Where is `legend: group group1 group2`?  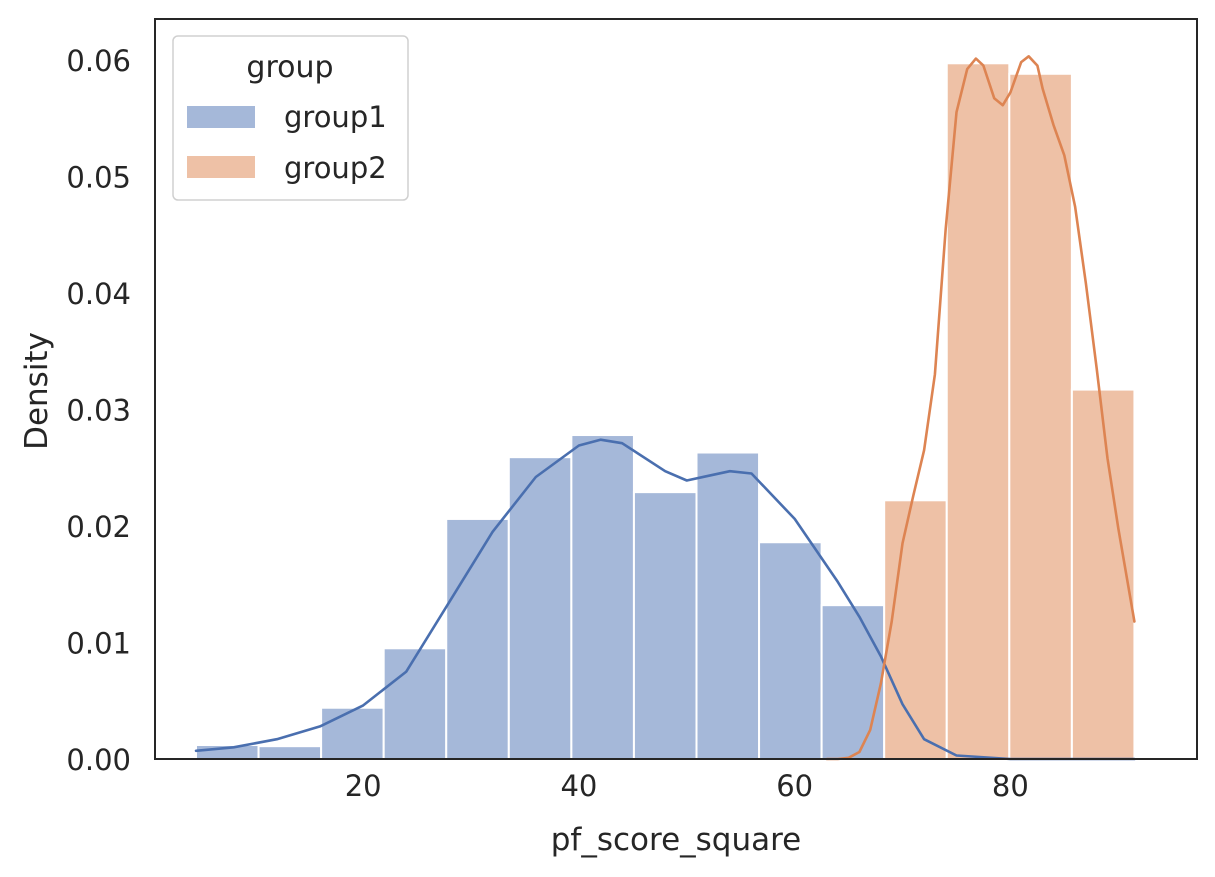
legend: group group1 group2 is located at coordinates (290, 118).